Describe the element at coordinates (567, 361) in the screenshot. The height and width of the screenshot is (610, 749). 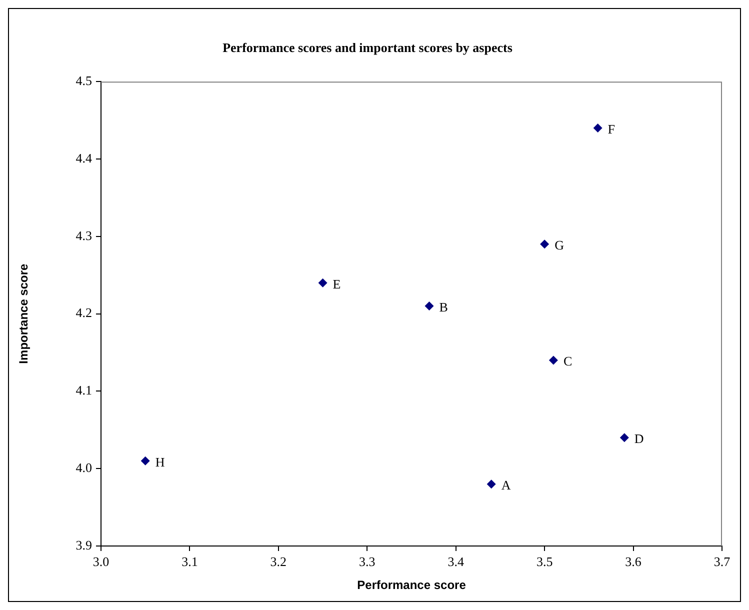
I see `annotation: C` at that location.